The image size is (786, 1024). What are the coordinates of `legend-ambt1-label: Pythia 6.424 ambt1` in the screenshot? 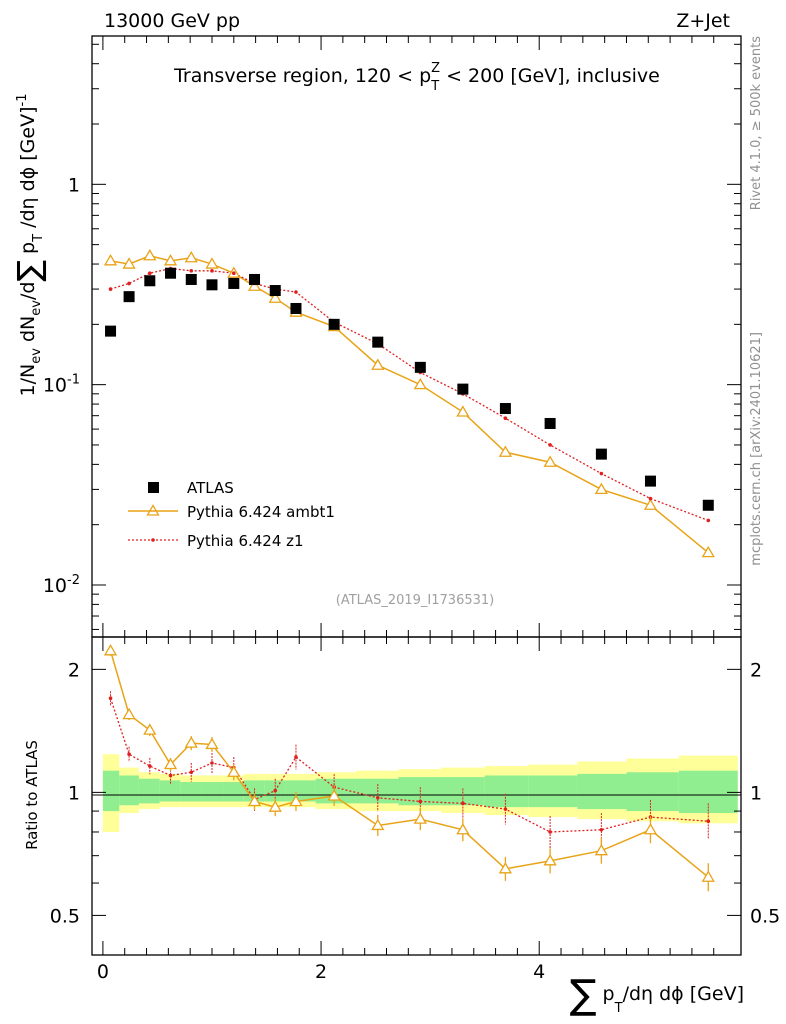 It's located at (261, 512).